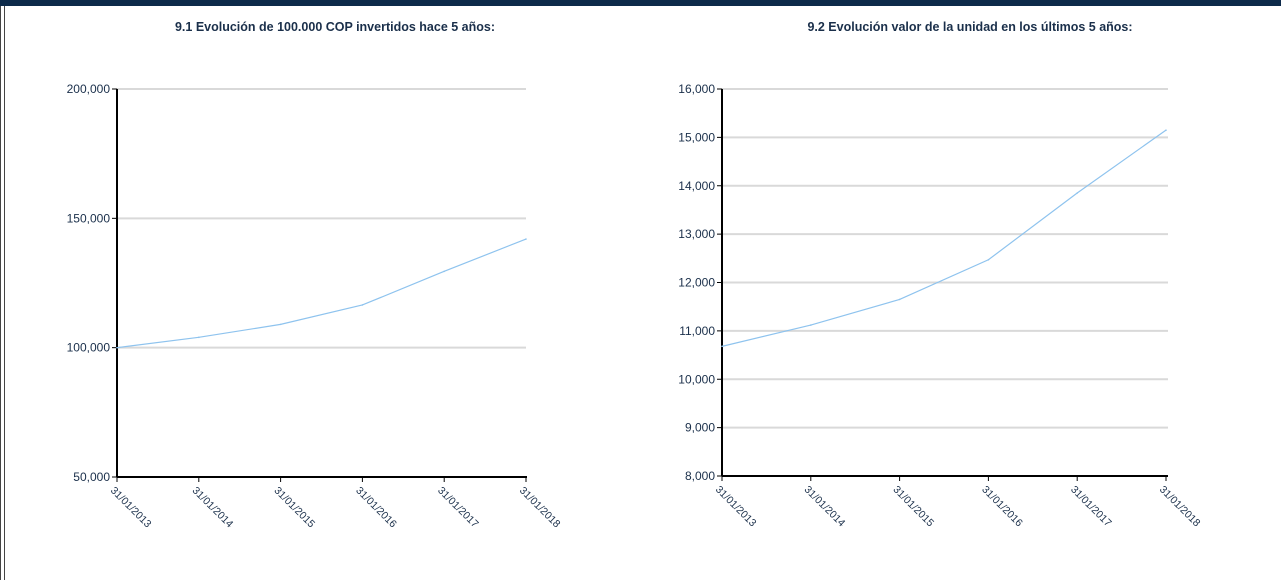 The width and height of the screenshot is (1281, 580). Describe the element at coordinates (1002, 507) in the screenshot. I see `chart-2-x-tick-label: 31/01/2016` at that location.